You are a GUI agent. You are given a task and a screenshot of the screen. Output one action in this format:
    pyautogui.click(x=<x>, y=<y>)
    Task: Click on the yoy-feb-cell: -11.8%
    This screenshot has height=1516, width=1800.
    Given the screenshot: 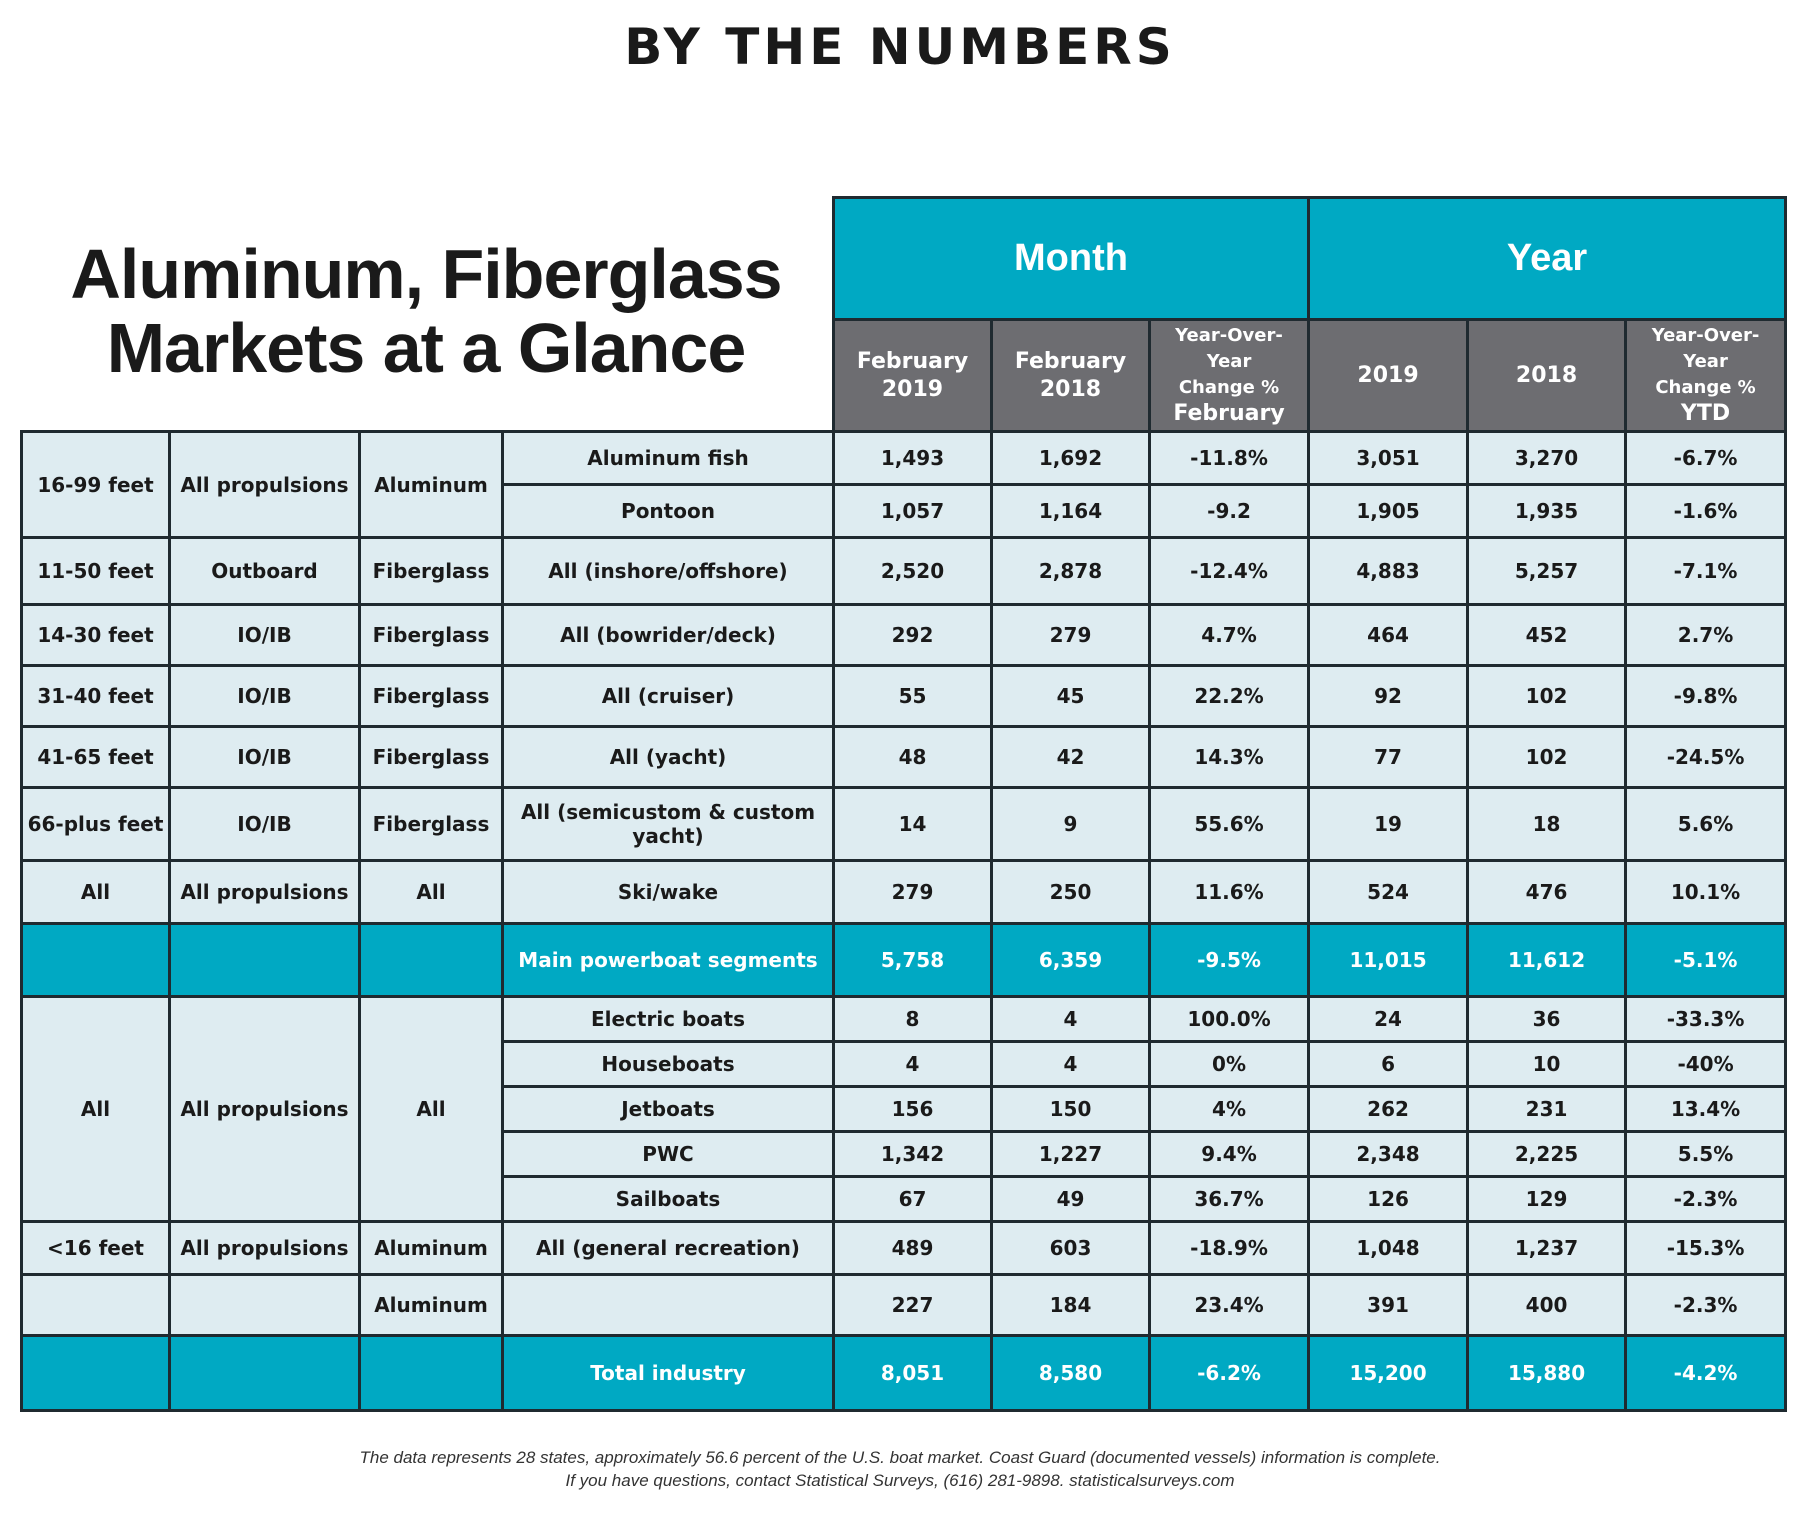 What is the action you would take?
    pyautogui.click(x=1229, y=458)
    